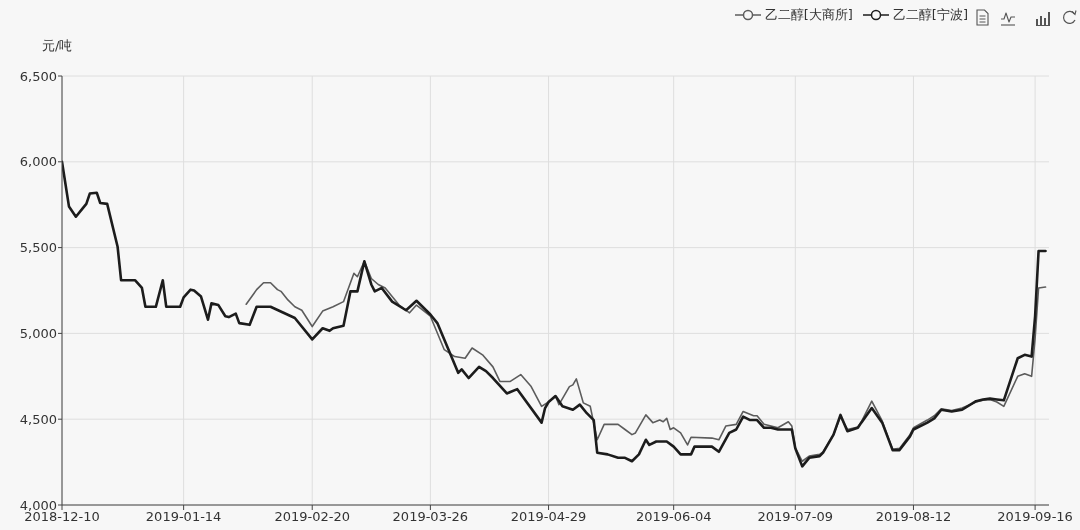  What do you see at coordinates (38, 76) in the screenshot?
I see `y-tick-label: 6,500` at bounding box center [38, 76].